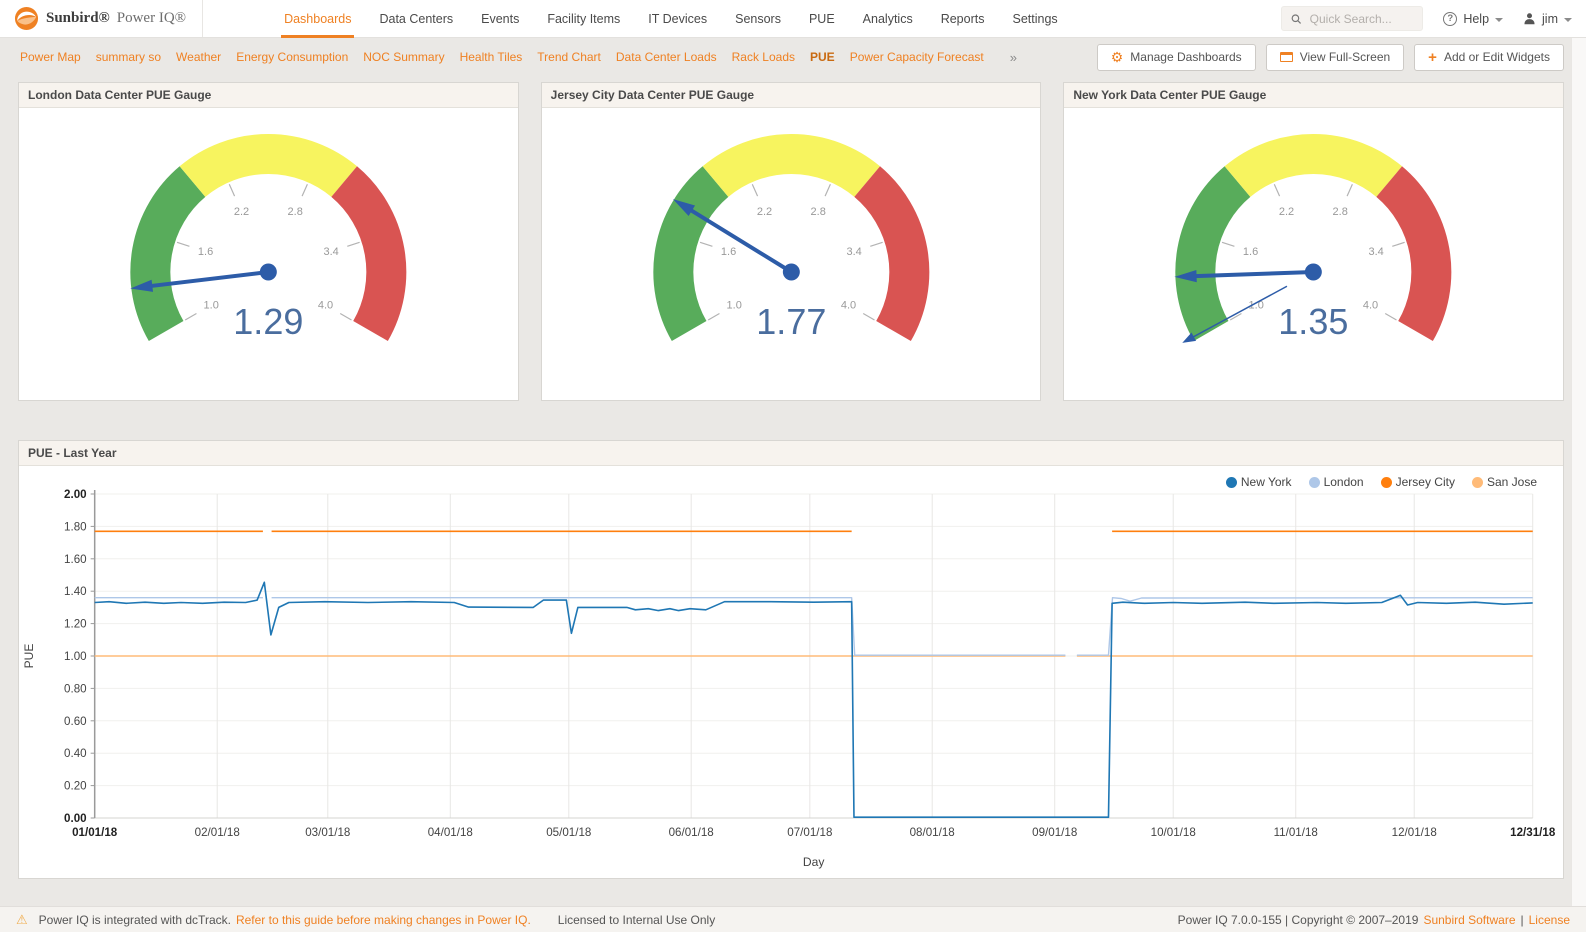  What do you see at coordinates (199, 57) in the screenshot?
I see `dashboard-tab-weather: Weather` at bounding box center [199, 57].